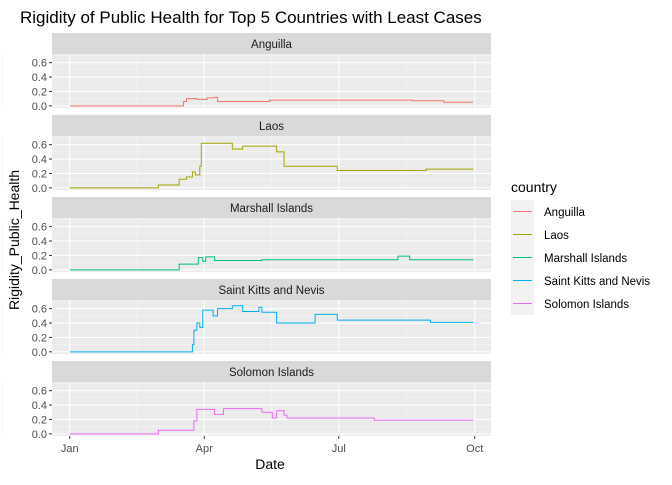  I want to click on legend-item-anguilla: Anguilla, so click(548, 211).